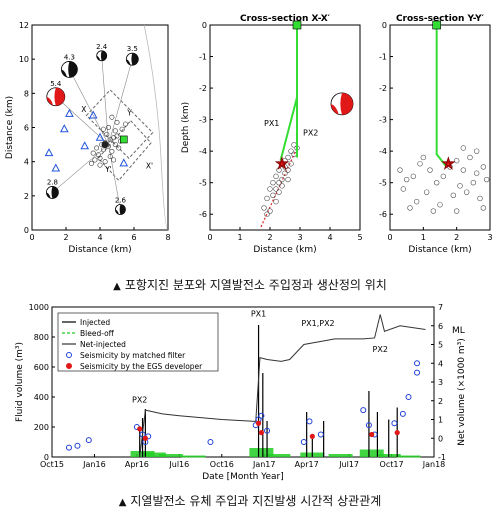 This screenshot has width=500, height=520. What do you see at coordinates (95, 322) in the screenshot?
I see `legend-label: Injected` at bounding box center [95, 322].